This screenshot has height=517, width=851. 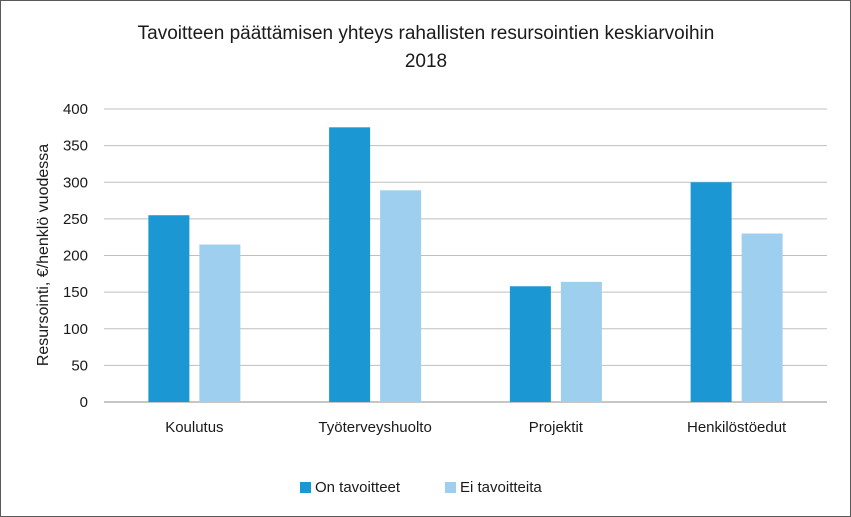 I want to click on legend-label: Ei tavoitteita, so click(x=501, y=487).